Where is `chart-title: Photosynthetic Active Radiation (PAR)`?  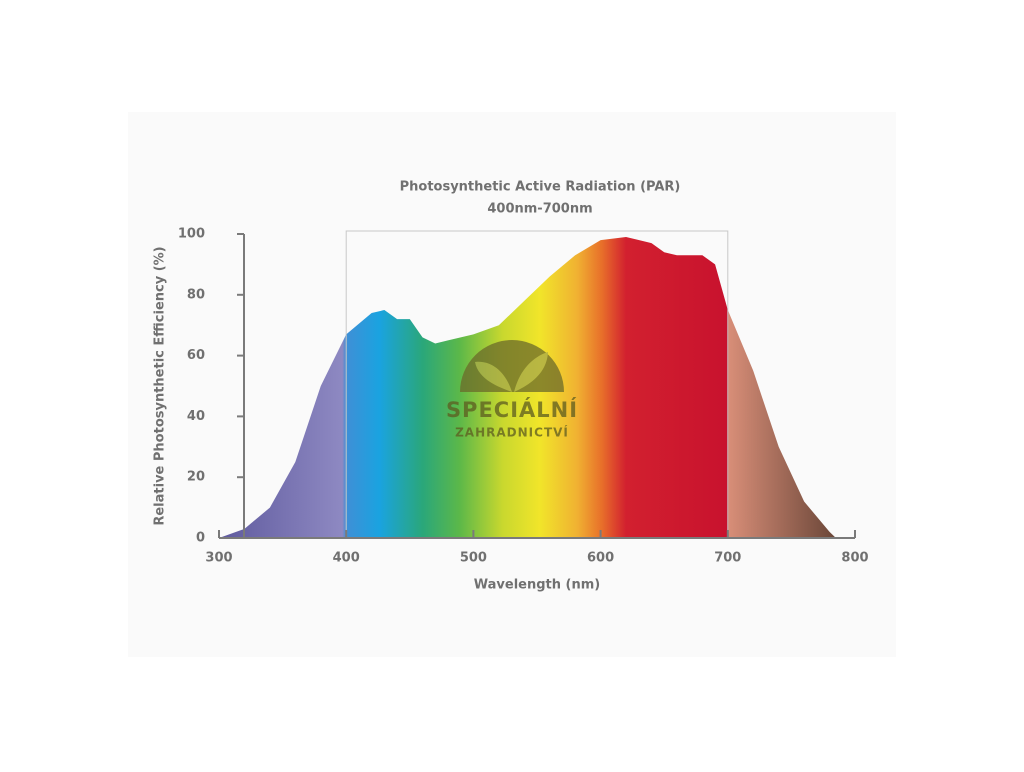
chart-title: Photosynthetic Active Radiation (PAR) is located at coordinates (540, 187).